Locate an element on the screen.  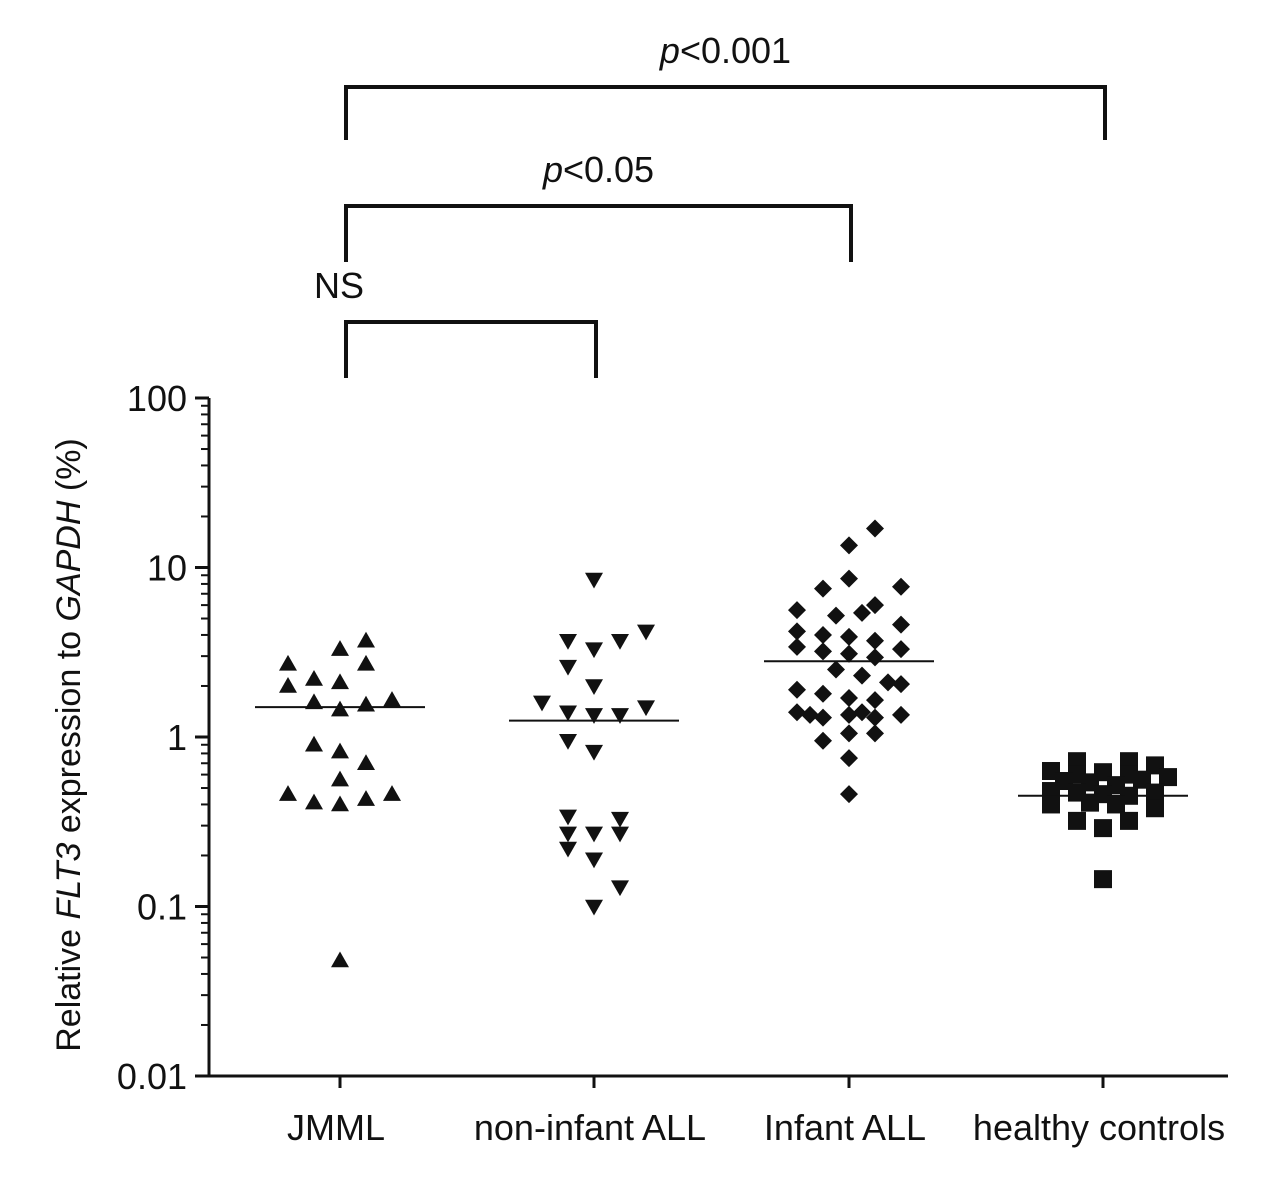
x-tick-label: non-infant ALL is located at coordinates (590, 1127).